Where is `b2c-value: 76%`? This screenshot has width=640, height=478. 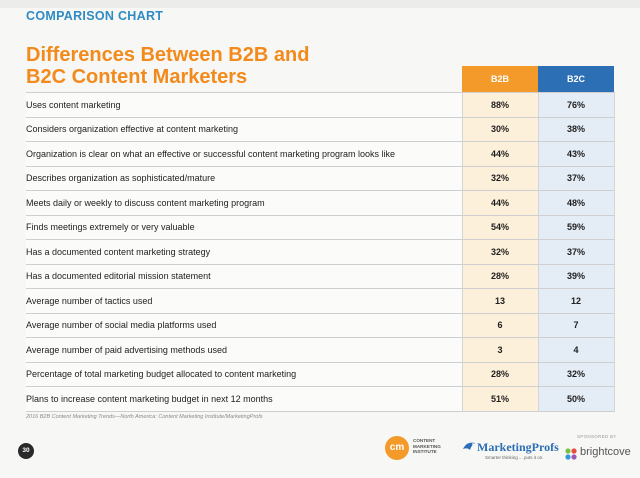
b2c-value: 76% is located at coordinates (576, 105).